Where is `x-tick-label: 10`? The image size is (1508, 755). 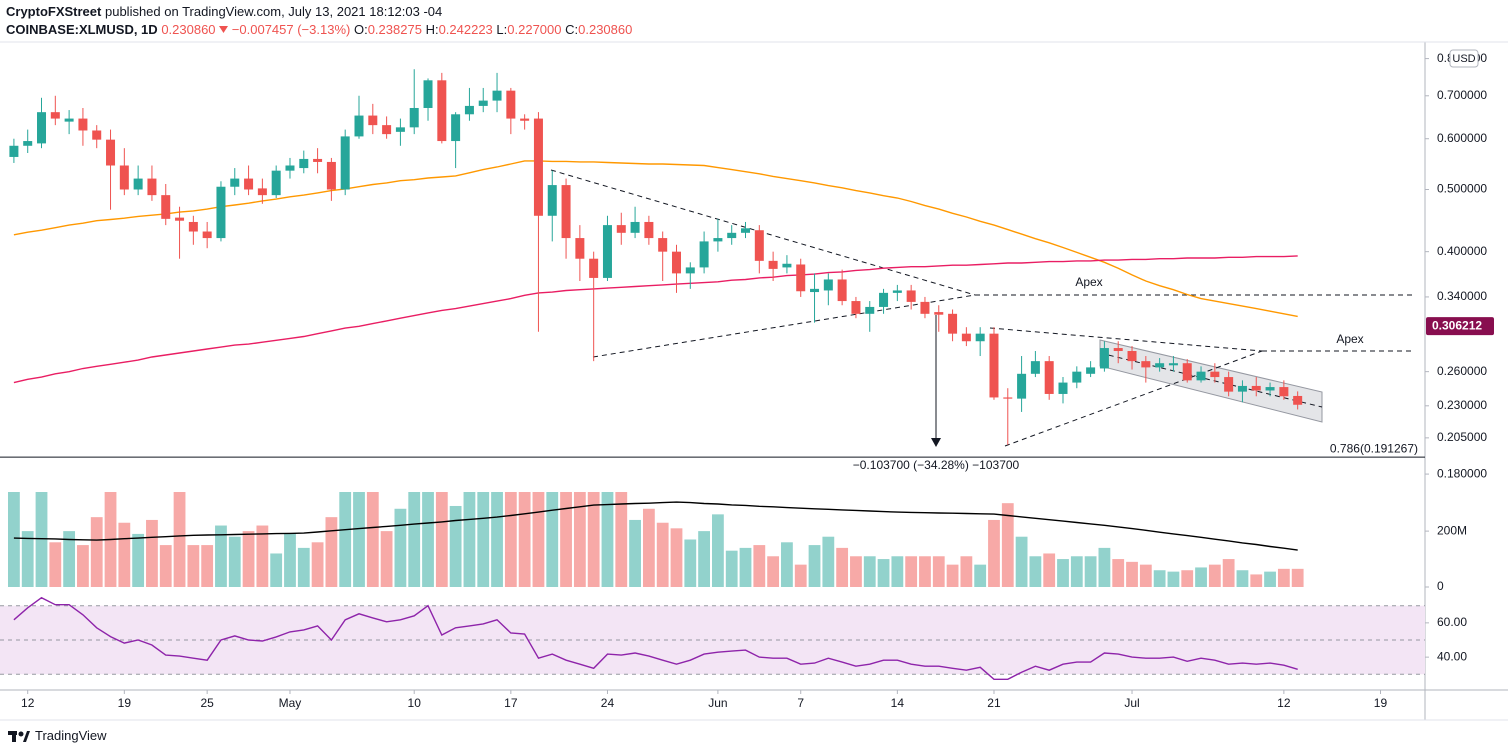
x-tick-label: 10 is located at coordinates (415, 703).